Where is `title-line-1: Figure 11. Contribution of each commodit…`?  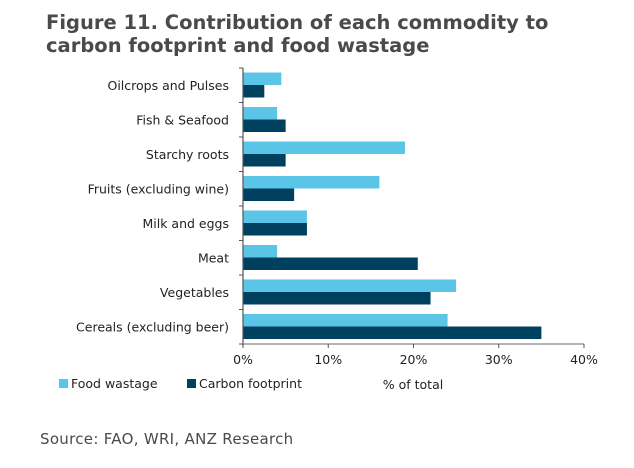 title-line-1: Figure 11. Contribution of each commodit… is located at coordinates (297, 22).